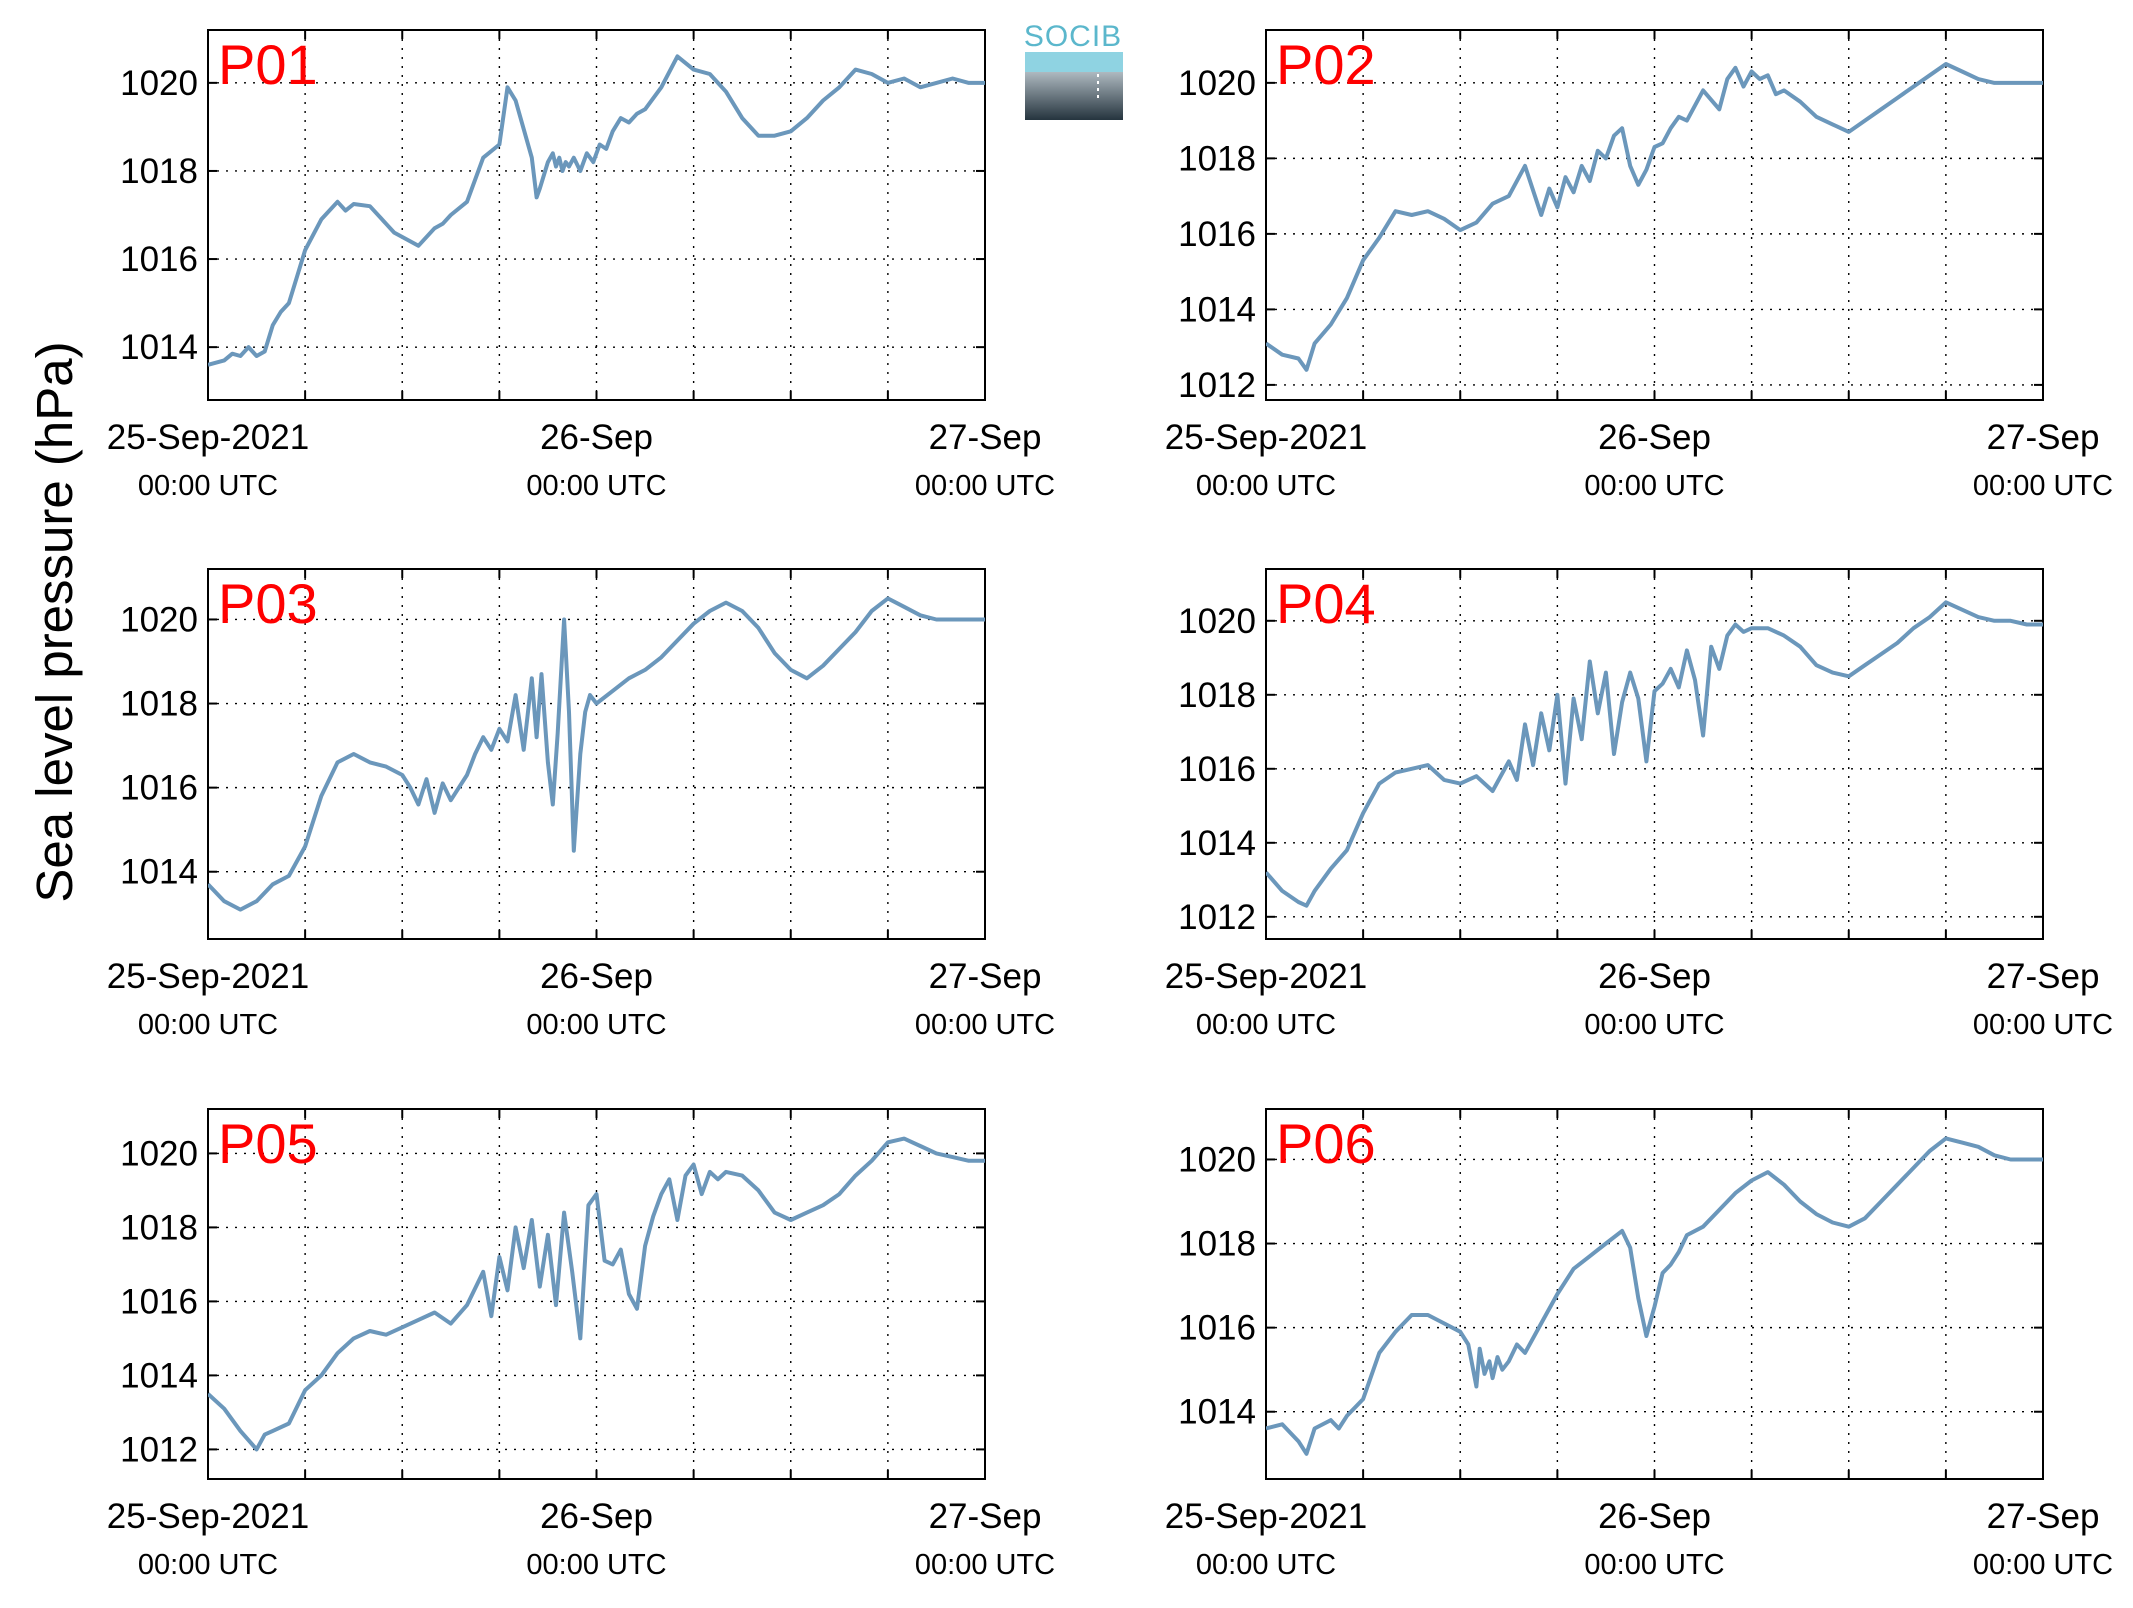 Image resolution: width=2133 pixels, height=1608 pixels. Describe the element at coordinates (268, 1143) in the screenshot. I see `station-label: P05` at that location.